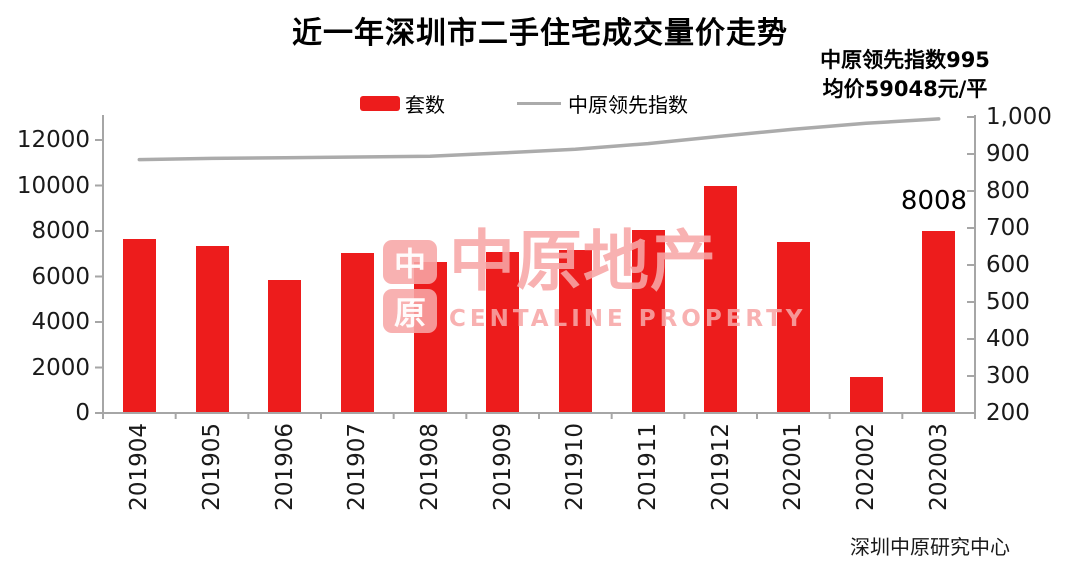 The width and height of the screenshot is (1080, 567). Describe the element at coordinates (1008, 376) in the screenshot. I see `y2-tick-label-300: 300` at that location.